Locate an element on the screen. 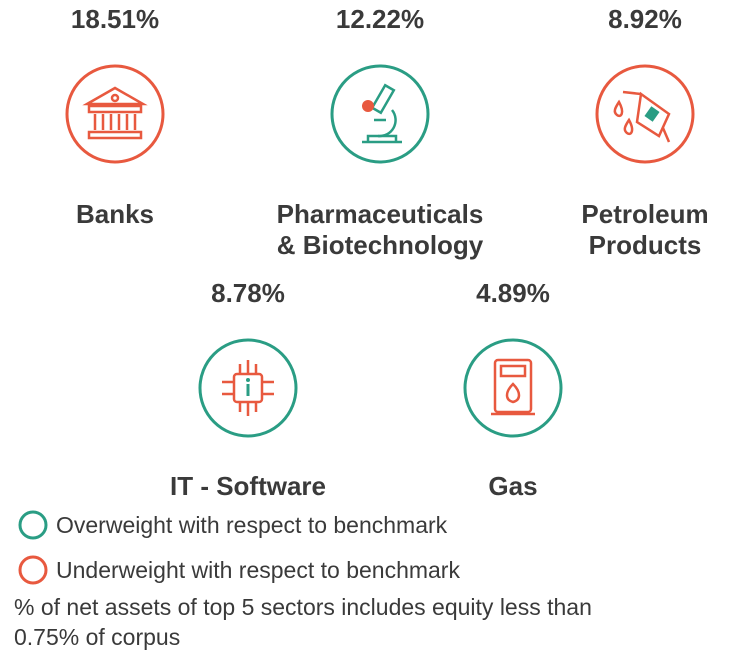 Image resolution: width=730 pixels, height=672 pixels. sector-name: IT - Software is located at coordinates (248, 486).